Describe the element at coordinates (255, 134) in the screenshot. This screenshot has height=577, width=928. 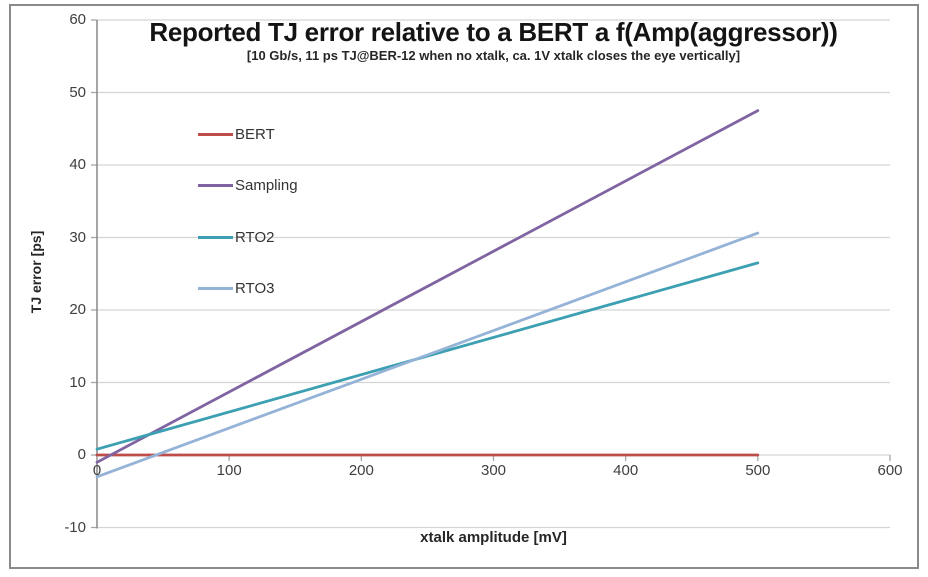
I see `legend-label-bert: BERT` at that location.